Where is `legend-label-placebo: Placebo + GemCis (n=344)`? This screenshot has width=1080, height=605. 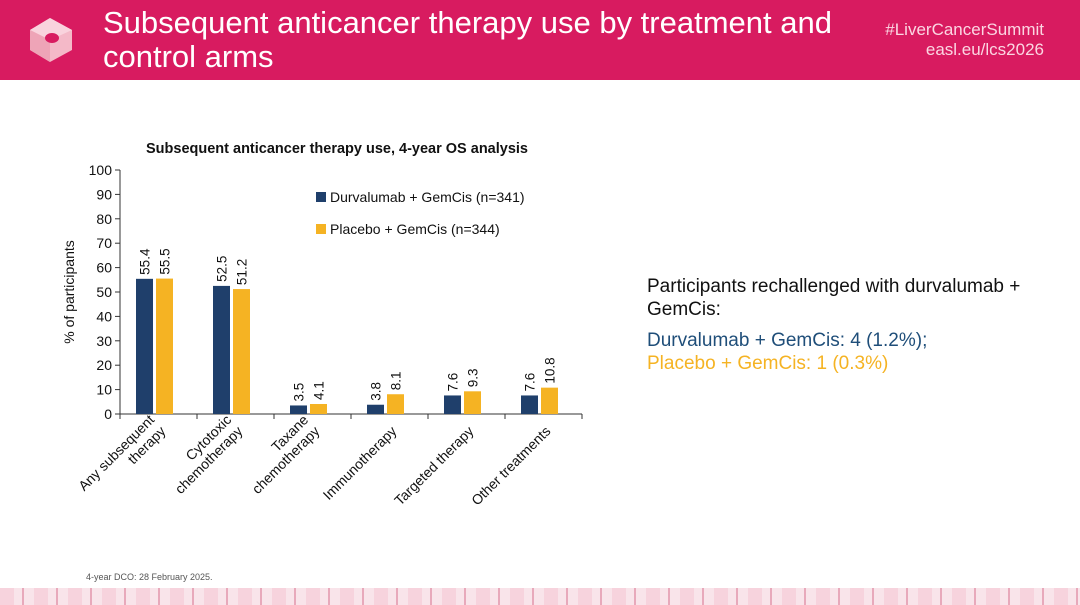
legend-label-placebo: Placebo + GemCis (n=344) is located at coordinates (415, 229).